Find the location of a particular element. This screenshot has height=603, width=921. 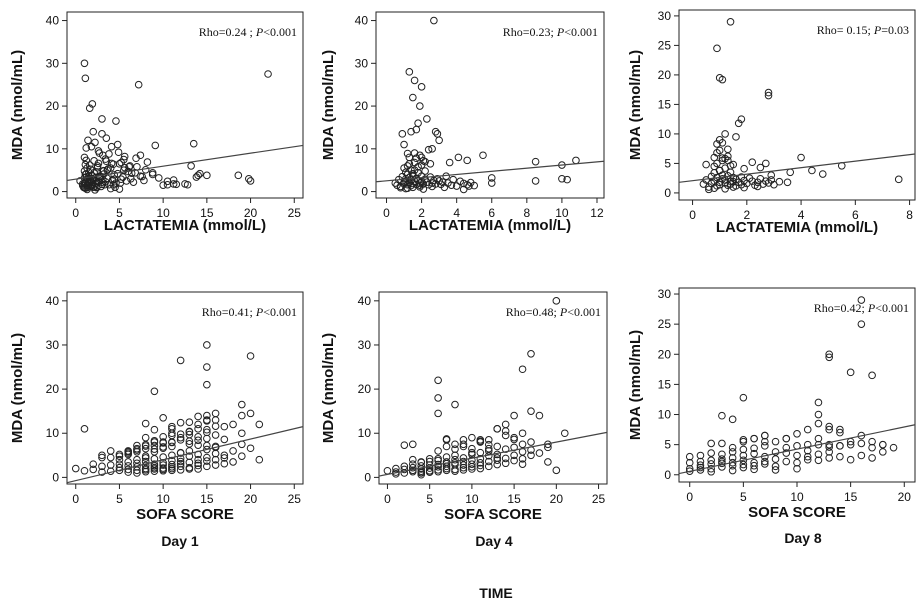

y-tick-label-3: 30 is located at coordinates (365, 345).